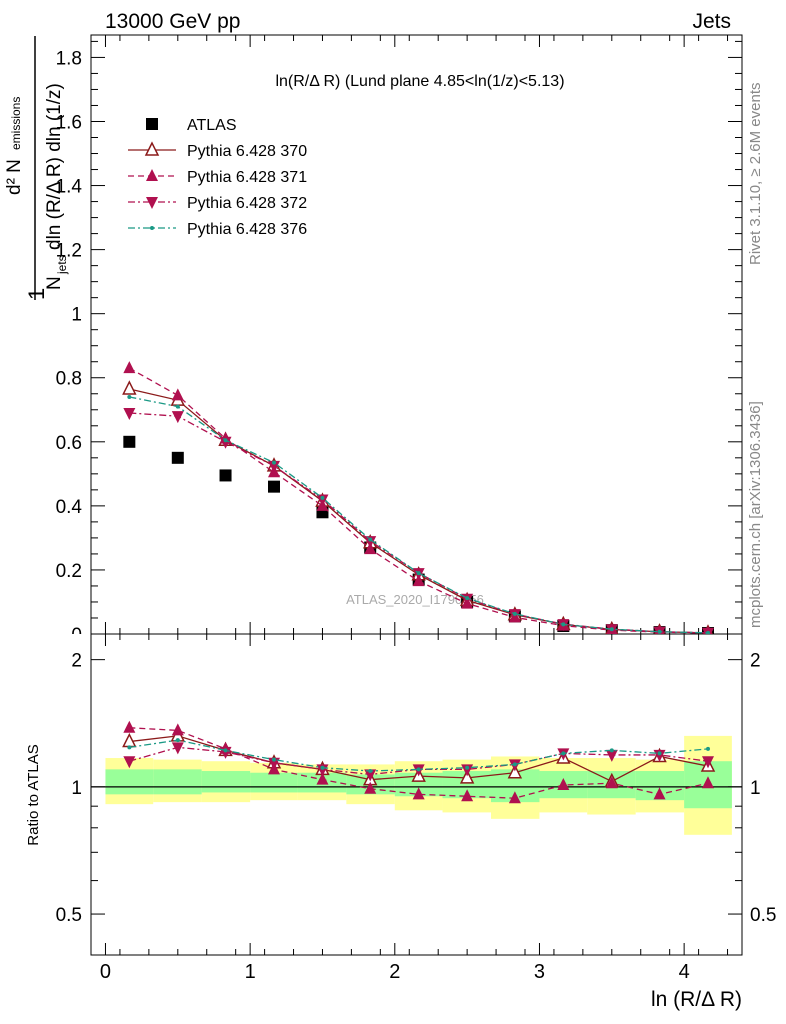 This screenshot has width=786, height=1024. Describe the element at coordinates (755, 788) in the screenshot. I see `ratio-y-tick-label-right: 1` at that location.